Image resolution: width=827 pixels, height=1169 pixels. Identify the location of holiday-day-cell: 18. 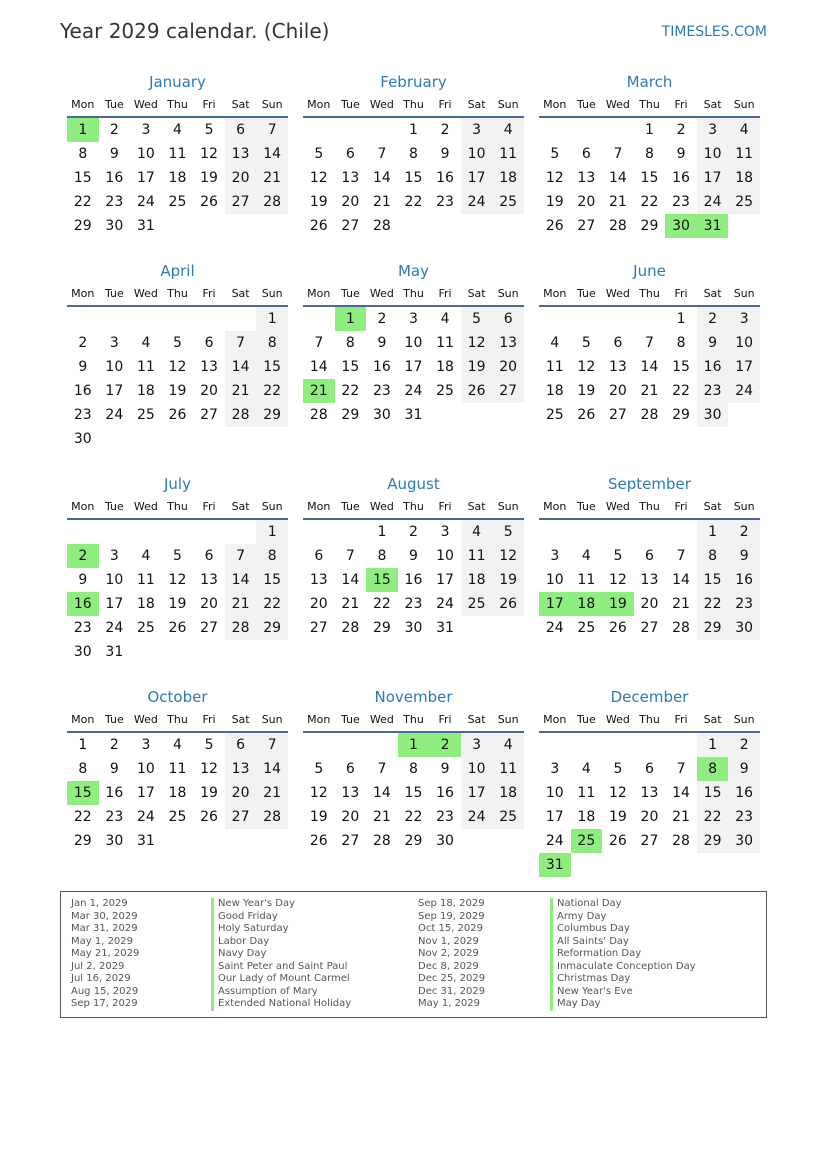
(586, 604).